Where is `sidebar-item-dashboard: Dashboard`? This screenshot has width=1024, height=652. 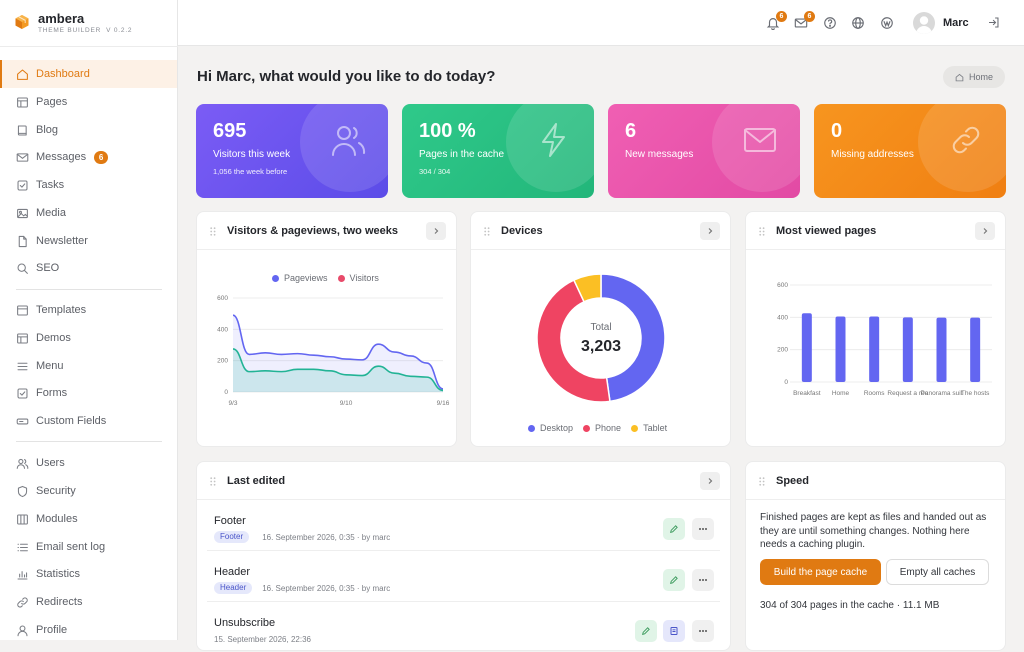
sidebar-item-dashboard: Dashboard is located at coordinates (88, 74).